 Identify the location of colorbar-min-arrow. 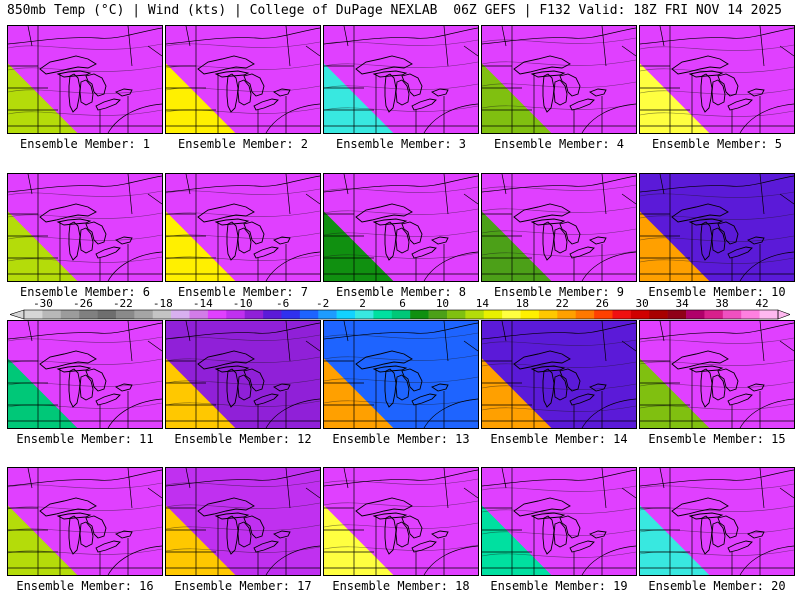
(17, 314).